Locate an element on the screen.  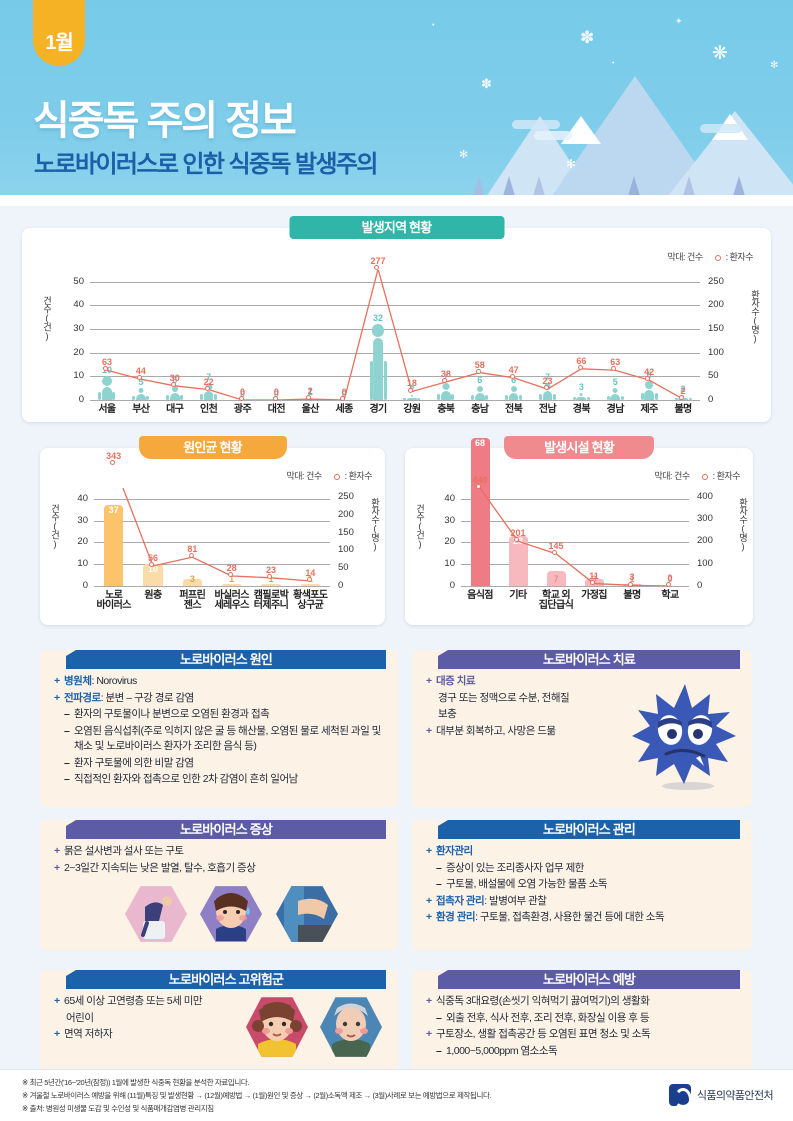
legend-point-label: : 환자수 is located at coordinates (358, 476).